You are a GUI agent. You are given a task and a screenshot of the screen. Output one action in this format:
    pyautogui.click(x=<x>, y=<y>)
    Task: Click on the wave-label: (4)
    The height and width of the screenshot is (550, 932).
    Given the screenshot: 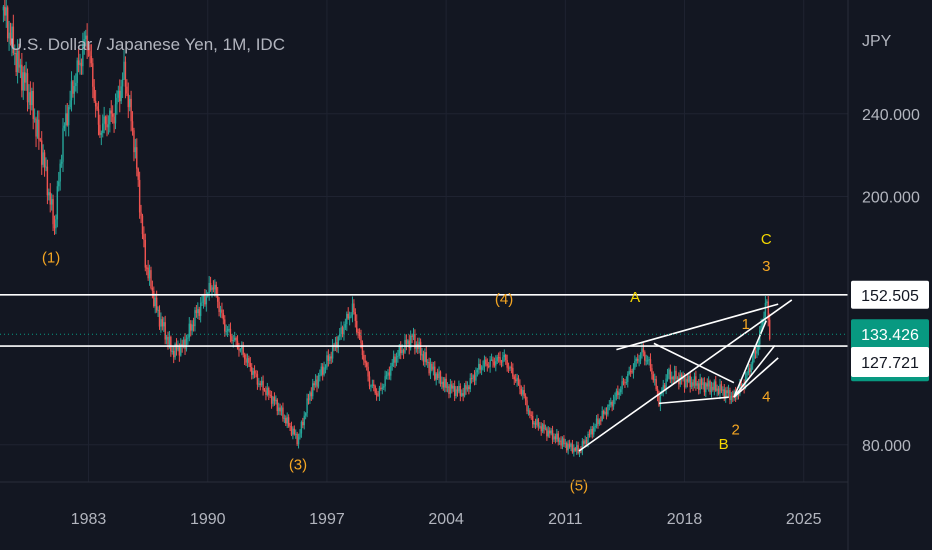 What is the action you would take?
    pyautogui.click(x=504, y=299)
    